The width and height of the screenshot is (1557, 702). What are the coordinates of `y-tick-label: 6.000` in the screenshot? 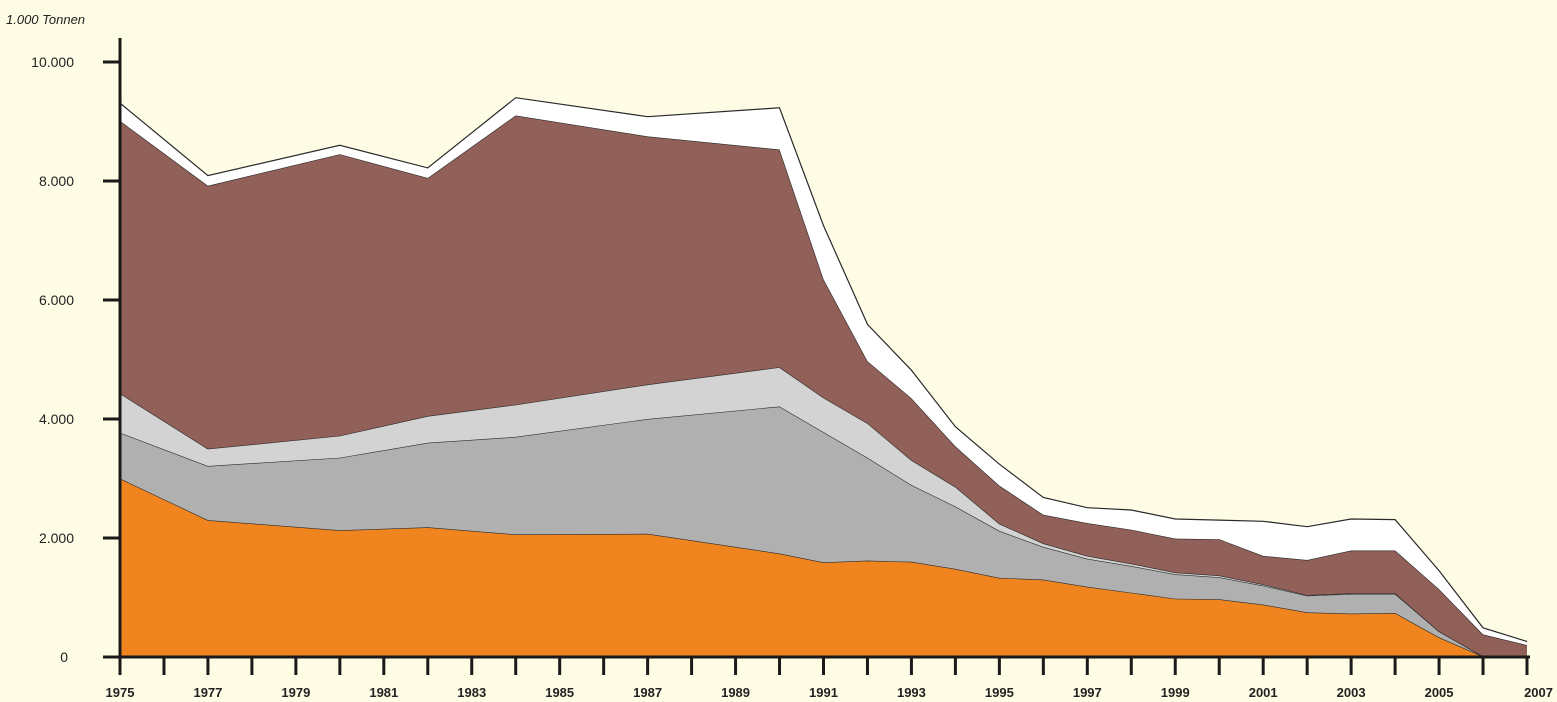 It's located at (56, 300).